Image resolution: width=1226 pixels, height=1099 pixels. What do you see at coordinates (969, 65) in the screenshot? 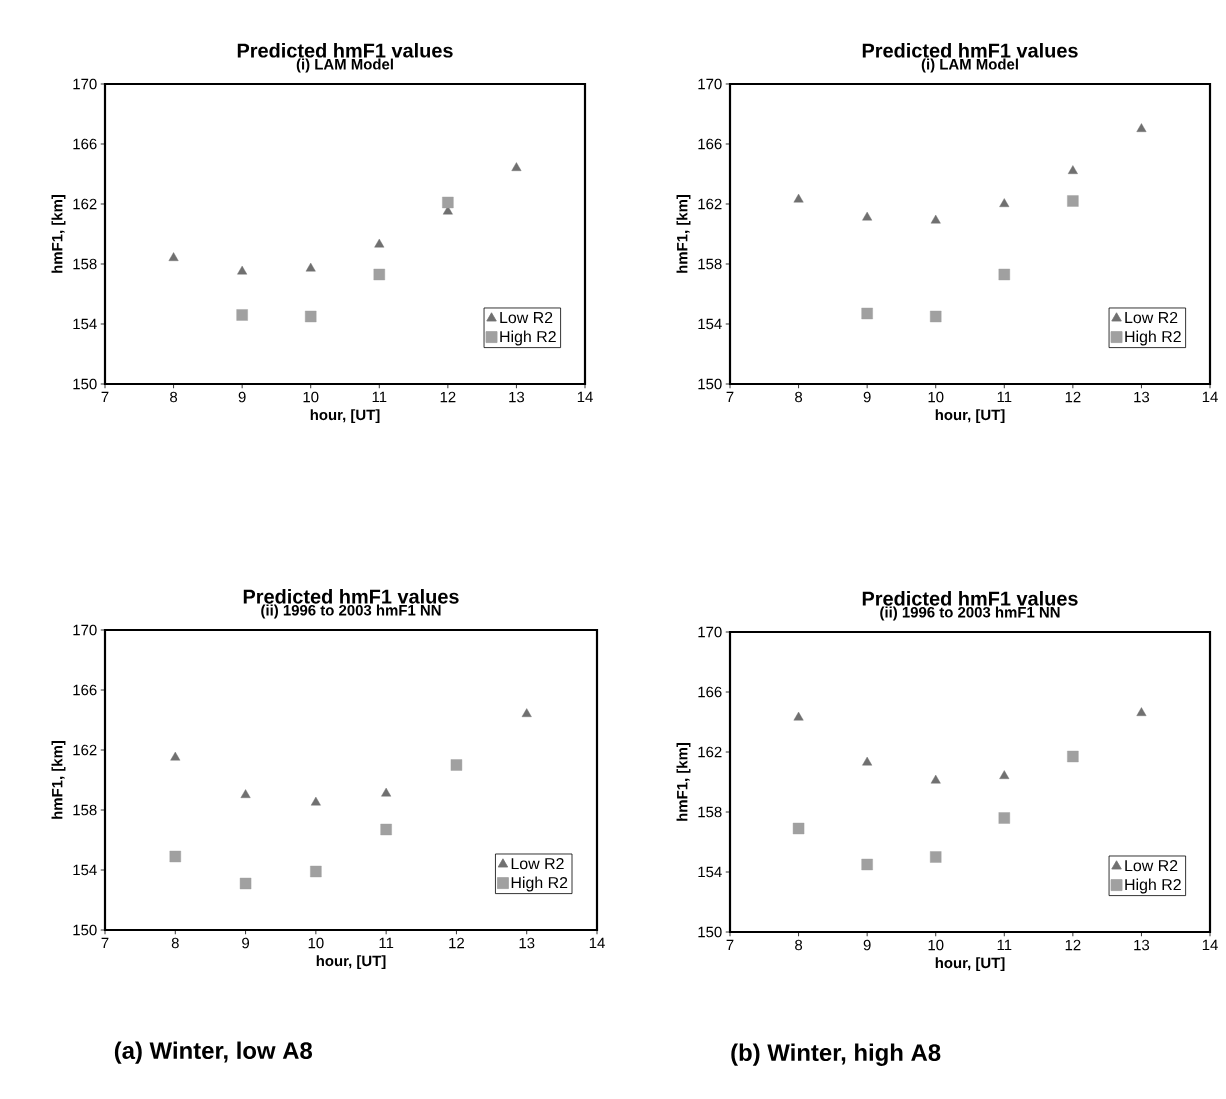
I see `chart-subtitle: (i) LAM Model` at bounding box center [969, 65].